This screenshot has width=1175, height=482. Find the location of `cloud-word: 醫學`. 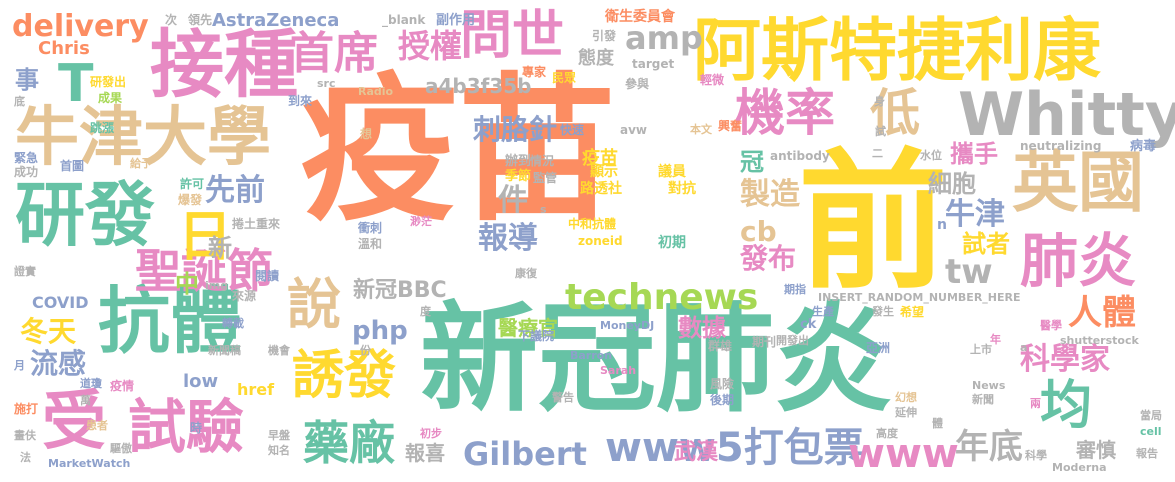

cloud-word: 醫學 is located at coordinates (1051, 325).